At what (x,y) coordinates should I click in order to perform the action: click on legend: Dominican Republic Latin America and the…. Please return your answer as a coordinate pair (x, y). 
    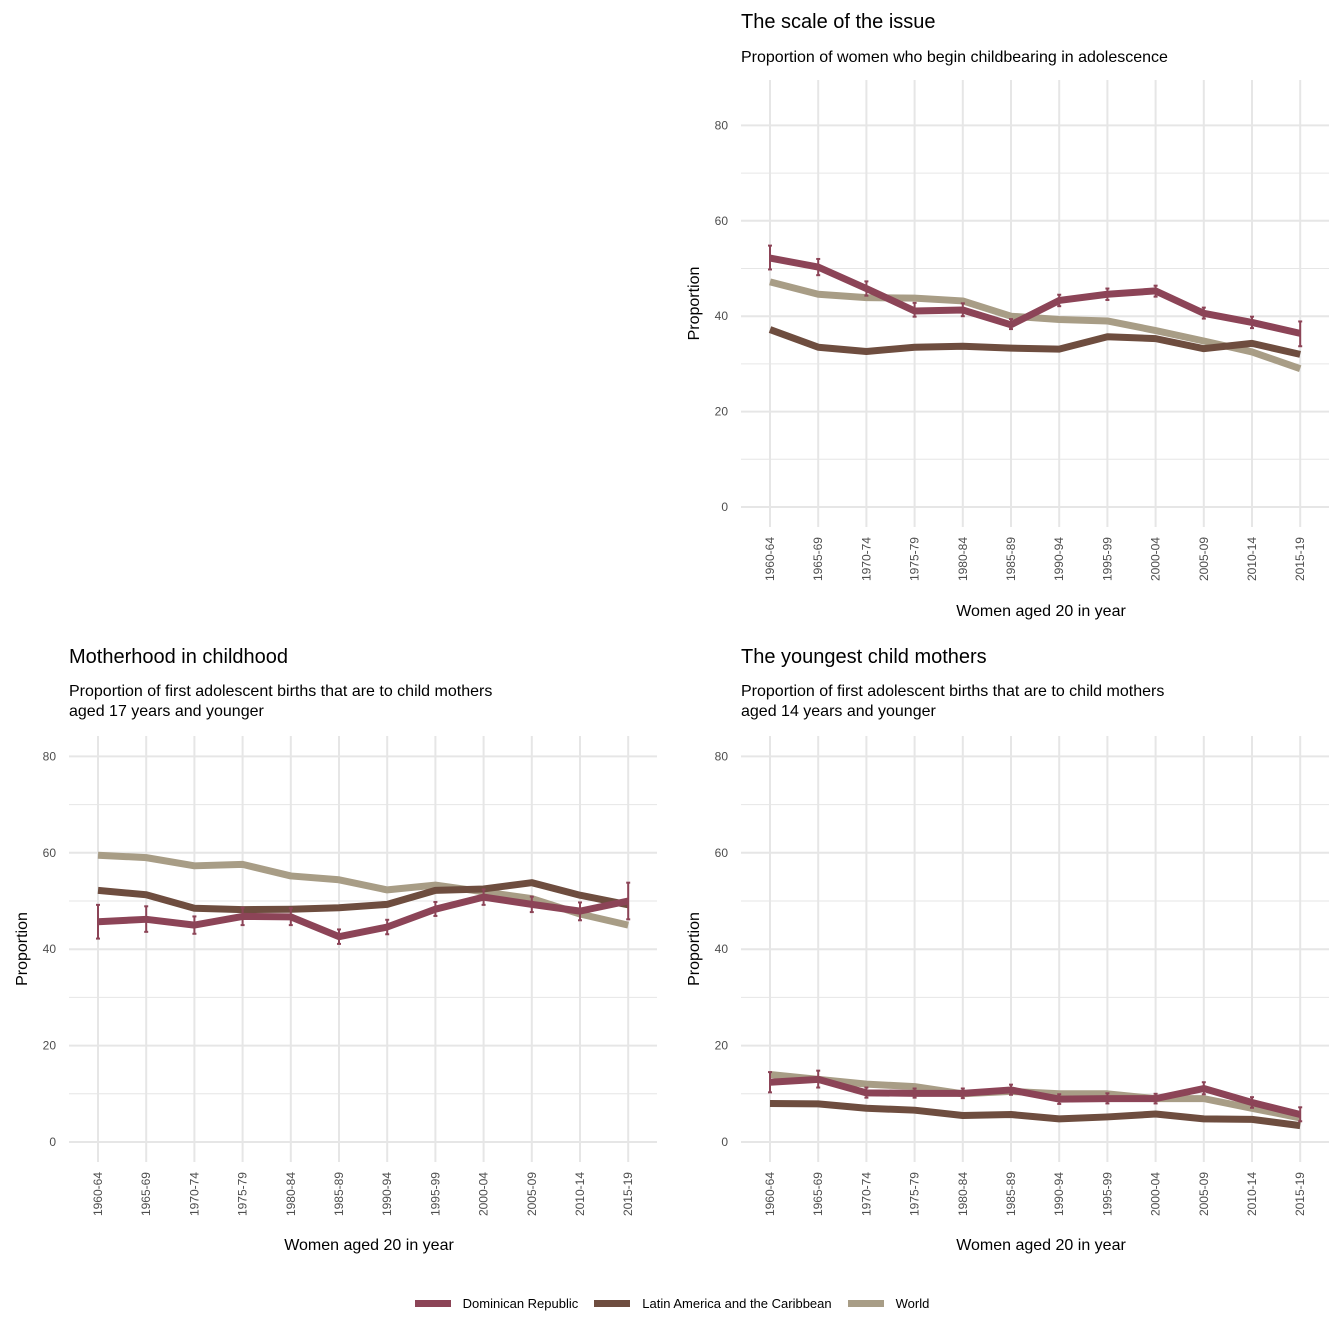
    Looking at the image, I should click on (672, 1303).